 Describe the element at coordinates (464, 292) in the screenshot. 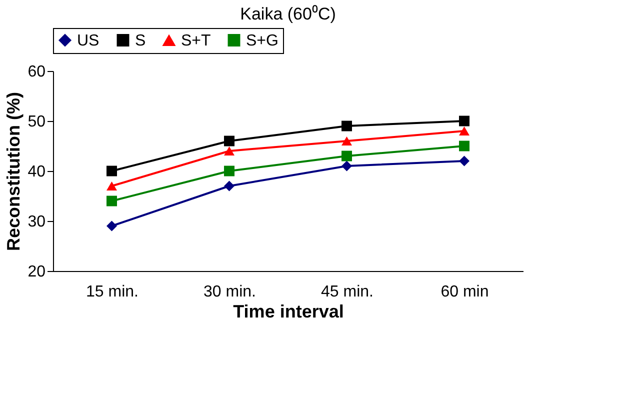

I see `x-tick-label: 60 min` at that location.